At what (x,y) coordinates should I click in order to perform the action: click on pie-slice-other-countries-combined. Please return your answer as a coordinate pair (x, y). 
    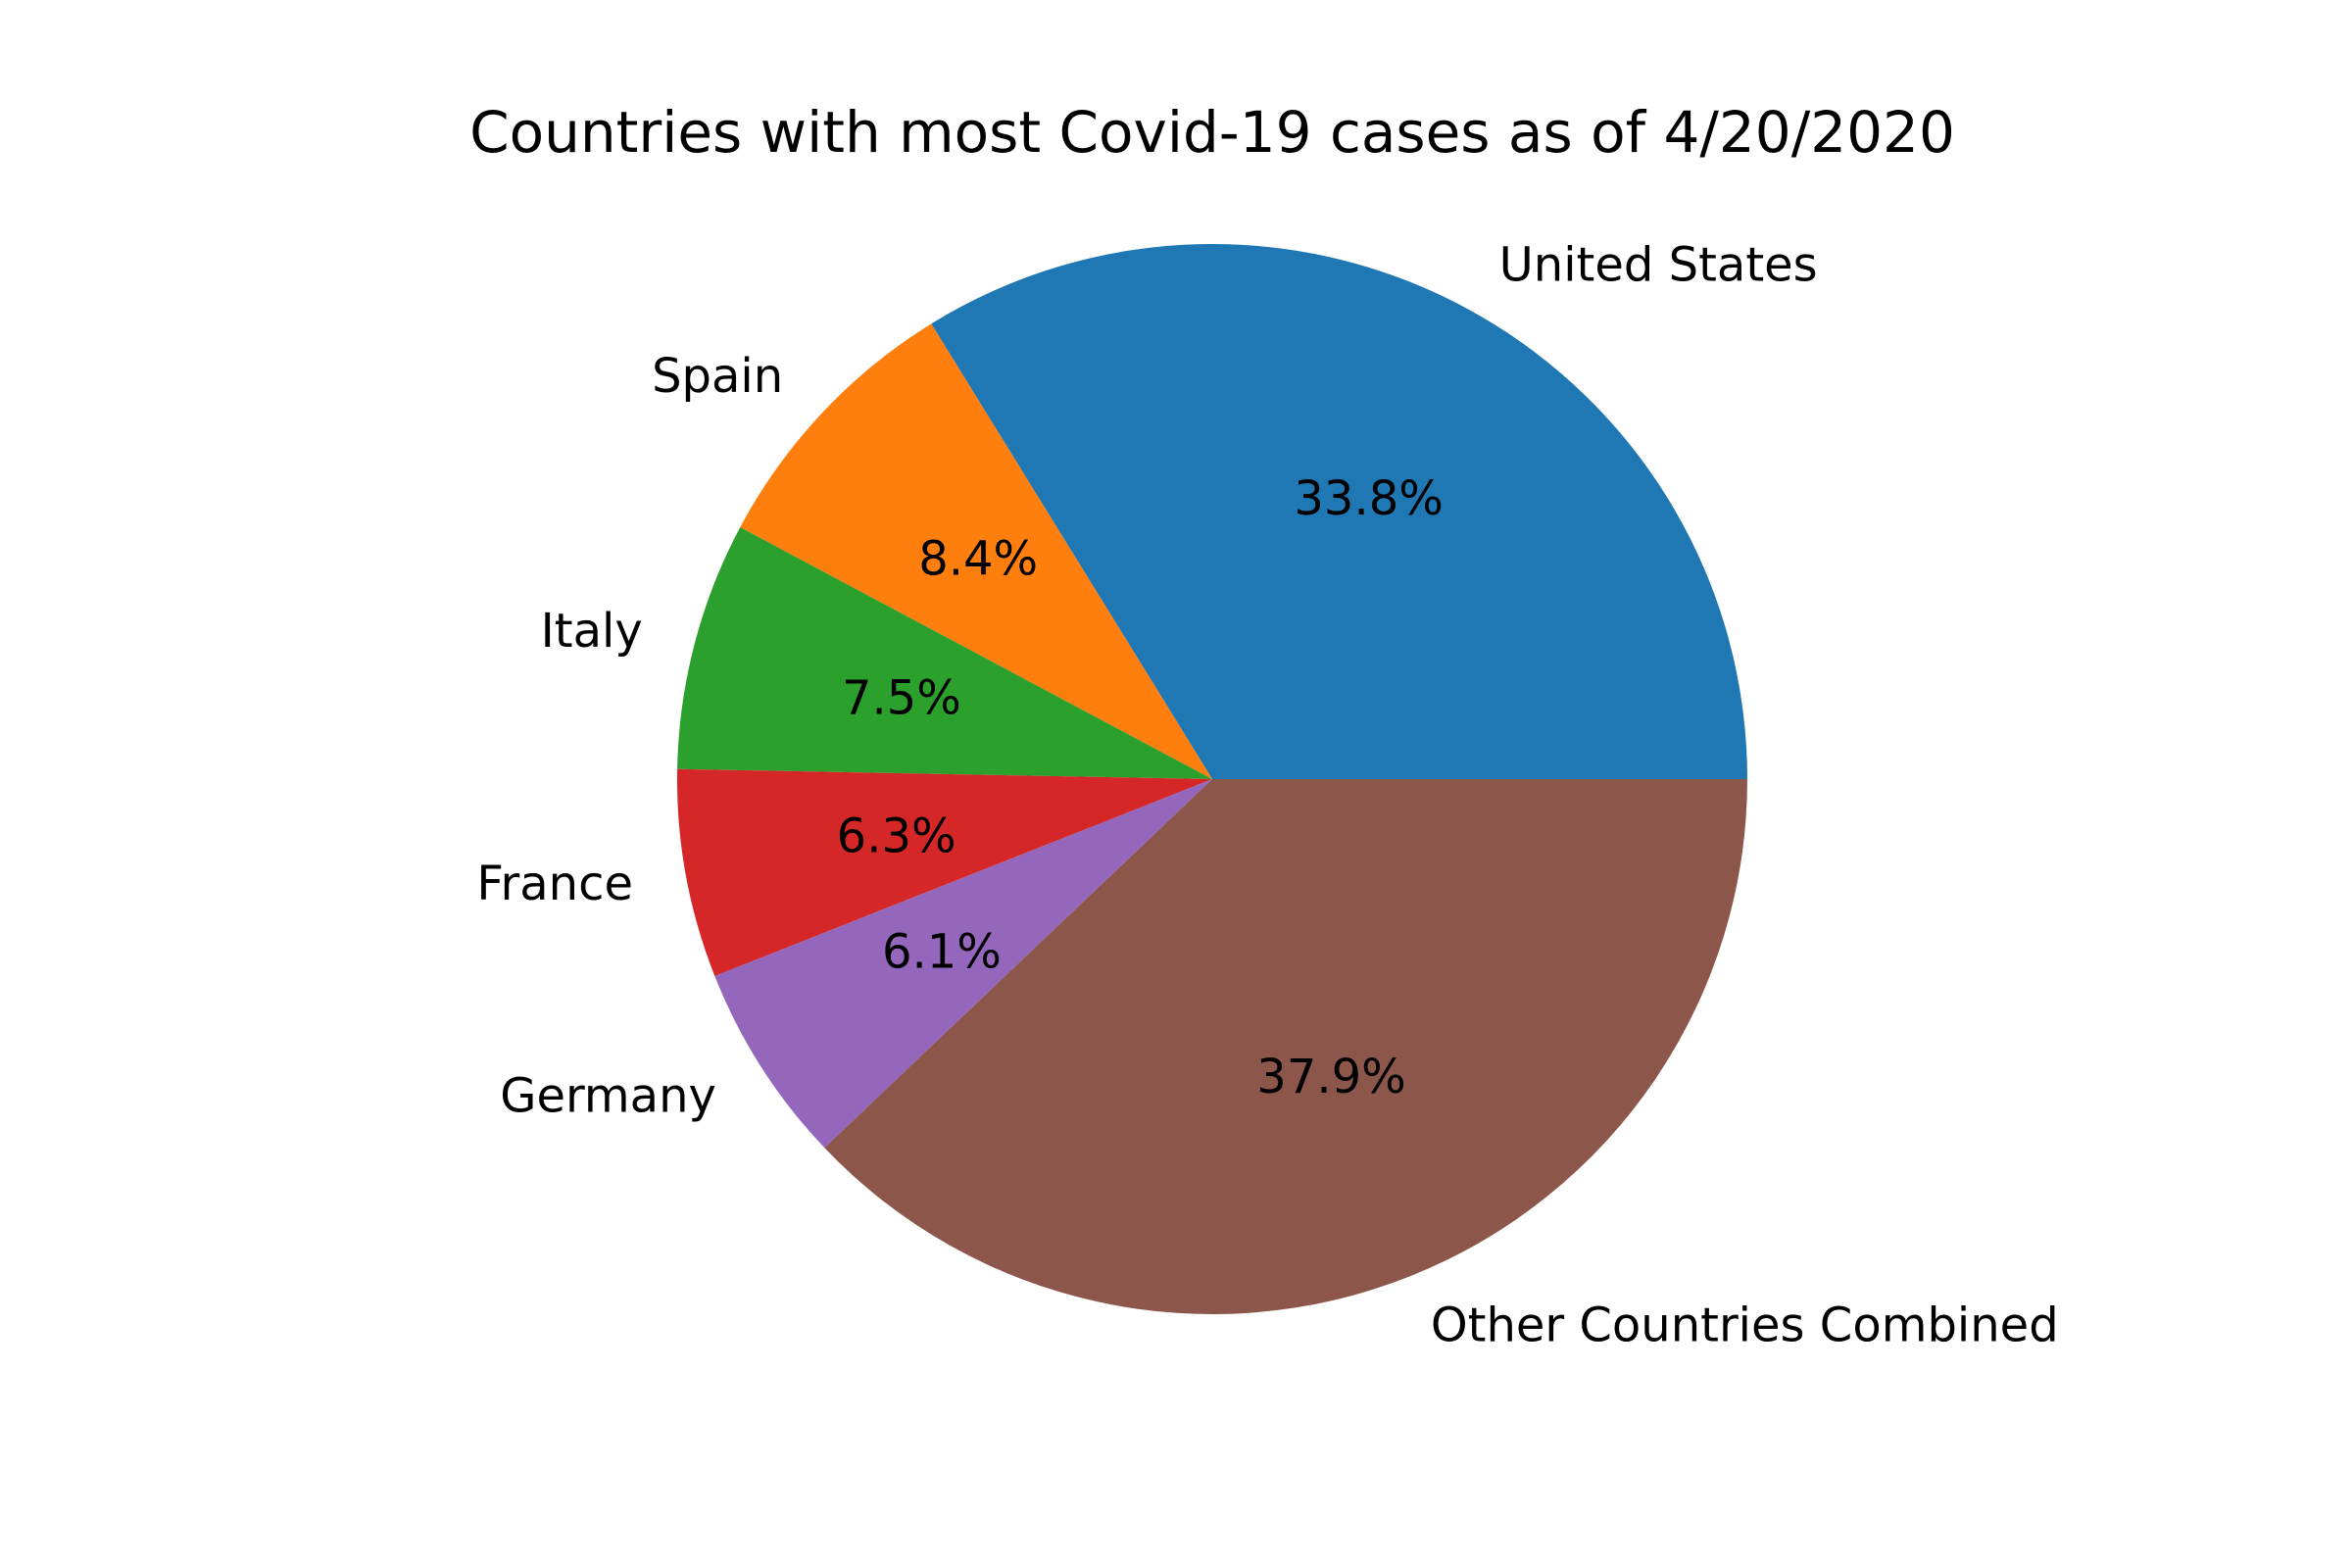
    Looking at the image, I should click on (1285, 1046).